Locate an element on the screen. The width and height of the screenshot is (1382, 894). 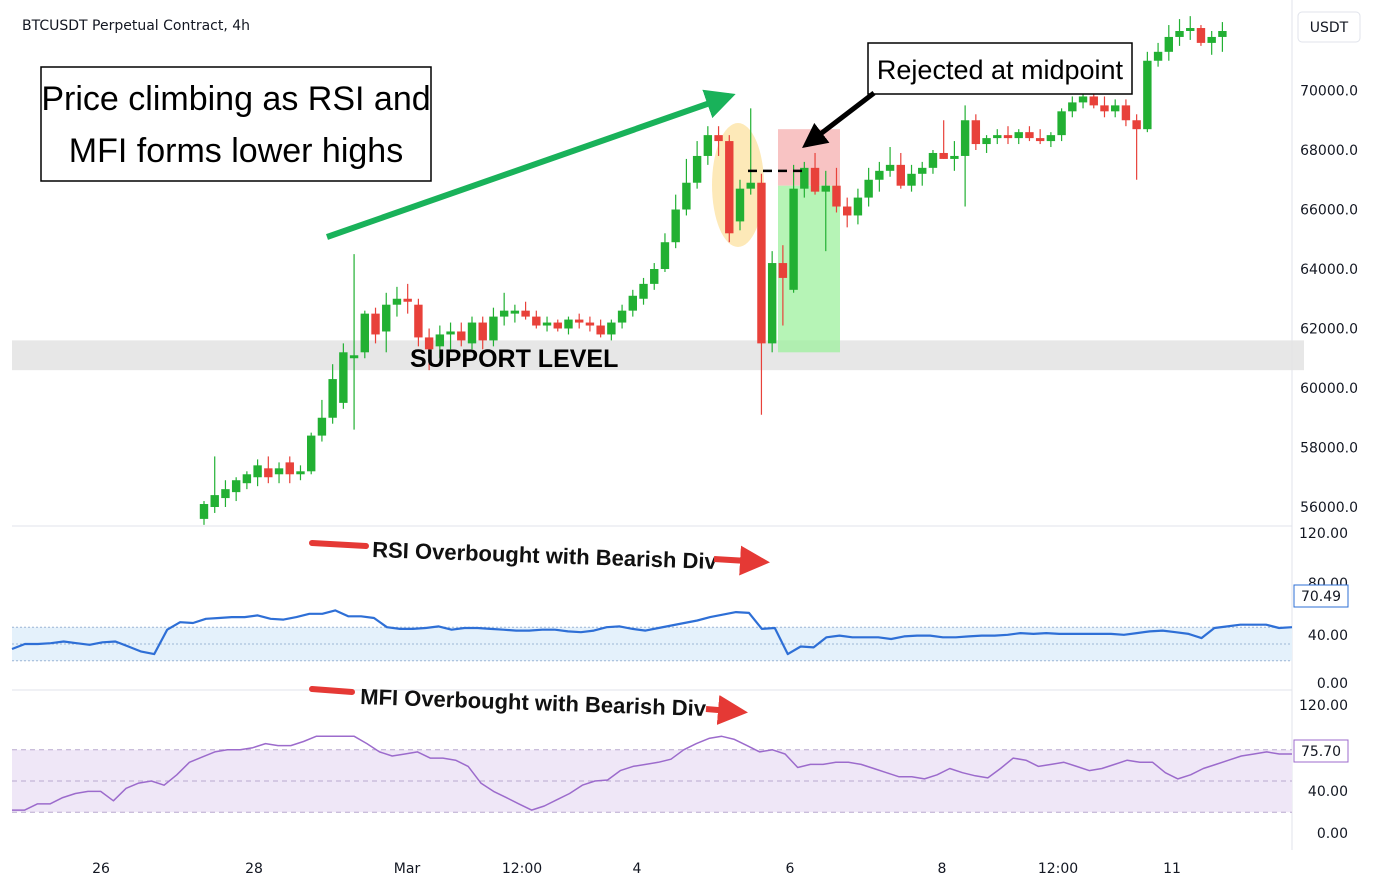
time-tick-label: 6 is located at coordinates (790, 869).